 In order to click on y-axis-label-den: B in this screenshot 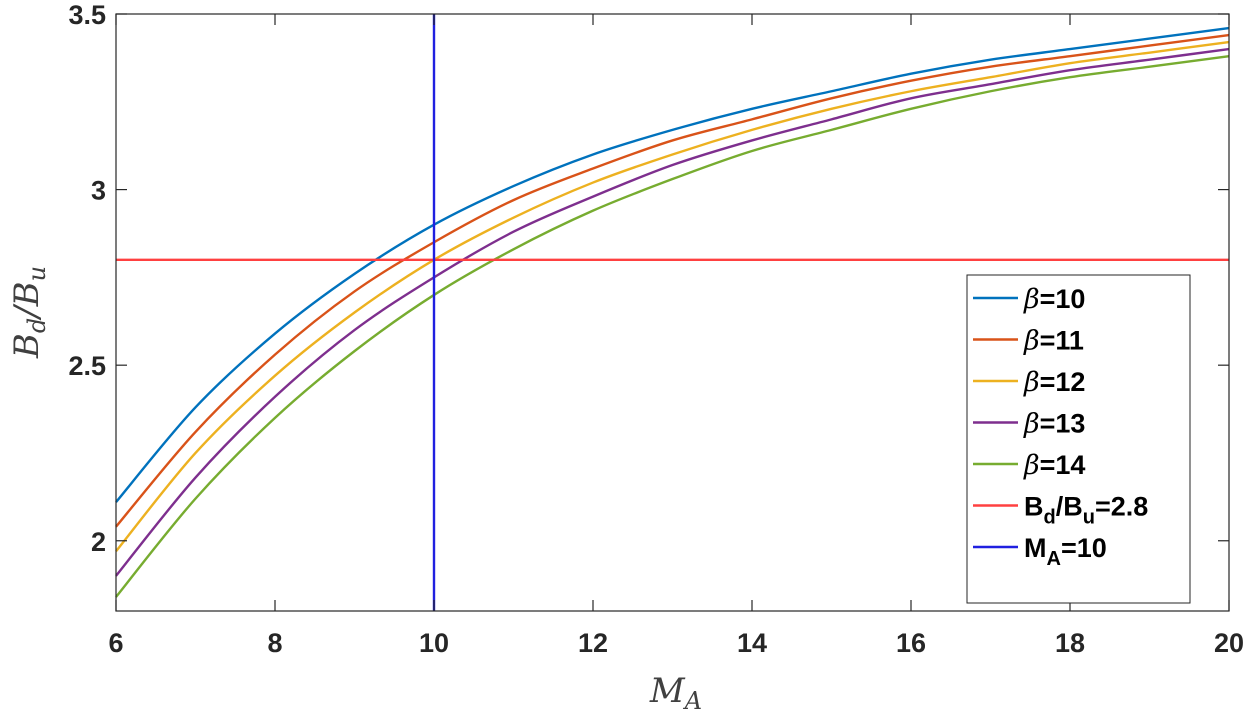, I will do `click(27, 294)`.